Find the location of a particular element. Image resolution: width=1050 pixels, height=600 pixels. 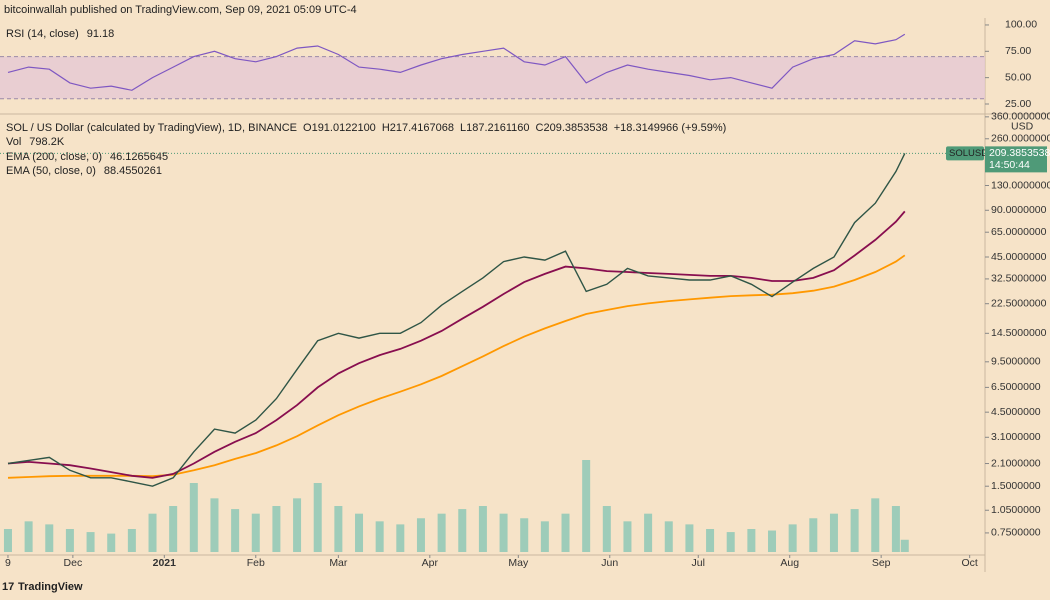

legend-name: EMA (50, close, 0) is located at coordinates (51, 171).